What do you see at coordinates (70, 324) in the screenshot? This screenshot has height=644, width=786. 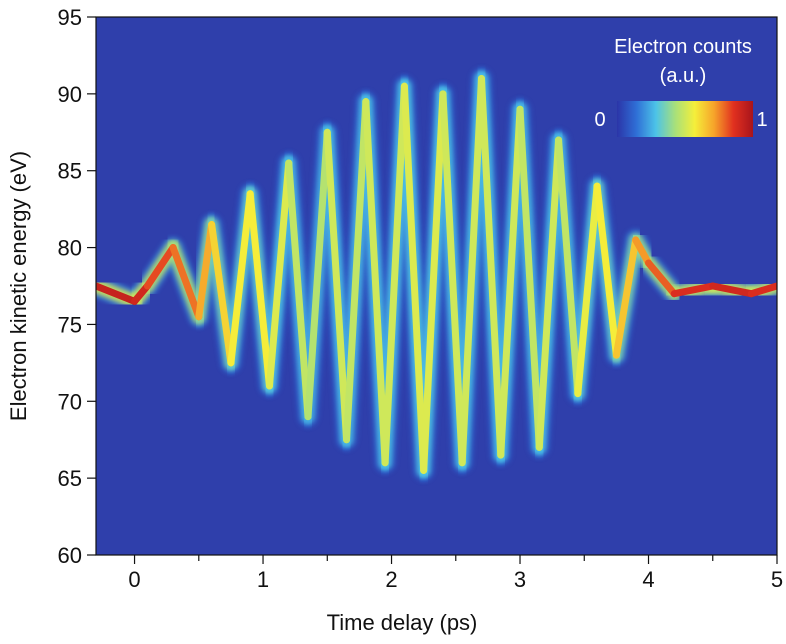 I see `y-tick-label: 75` at bounding box center [70, 324].